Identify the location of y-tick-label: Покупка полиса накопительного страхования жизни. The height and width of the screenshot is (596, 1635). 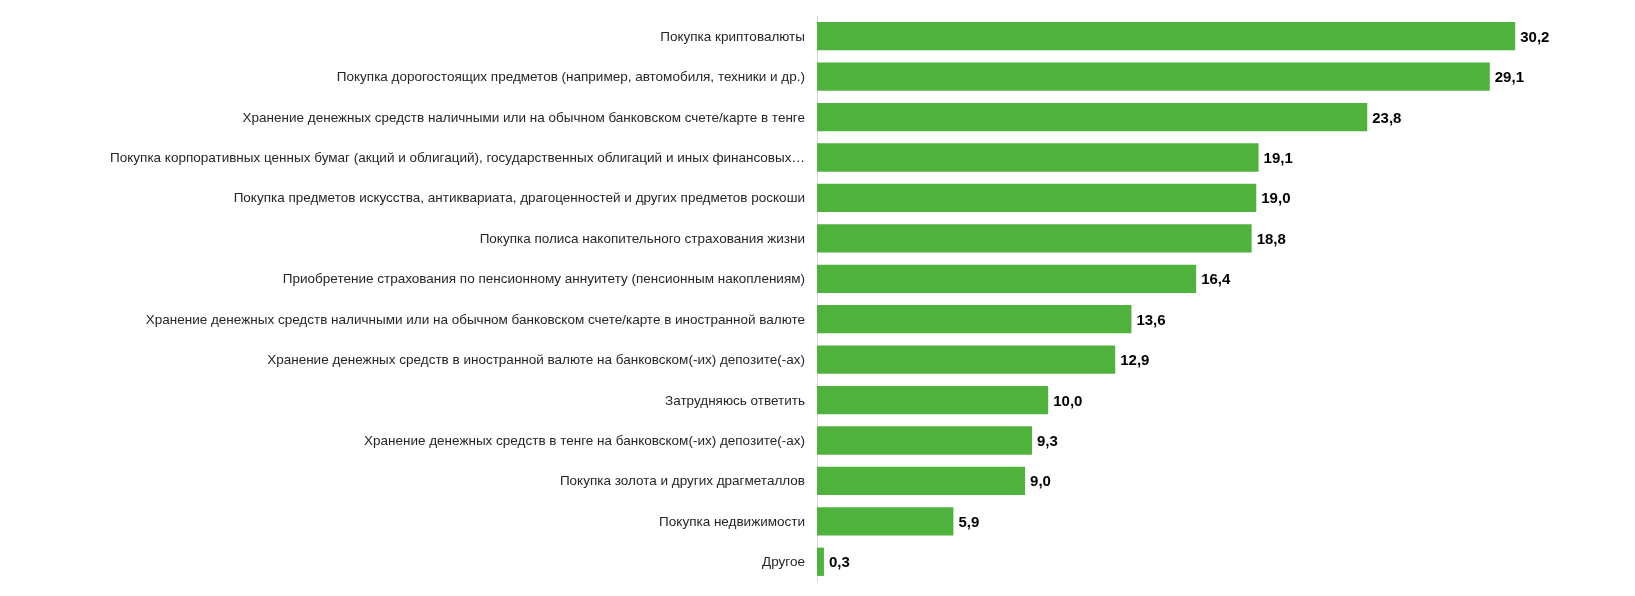
(642, 238).